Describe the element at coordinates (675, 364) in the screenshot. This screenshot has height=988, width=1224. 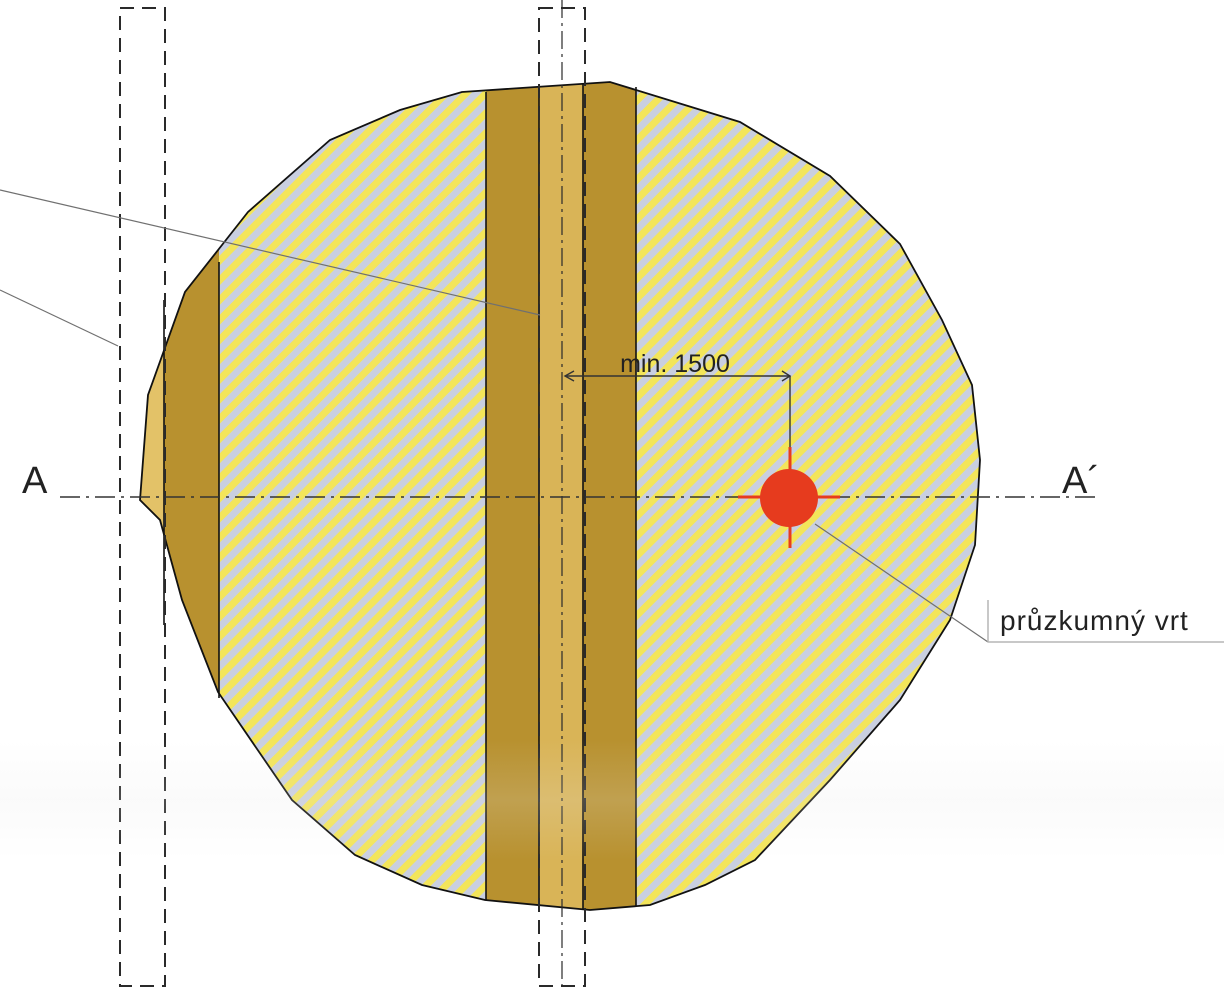
I see `dimension-label: min. 1500` at that location.